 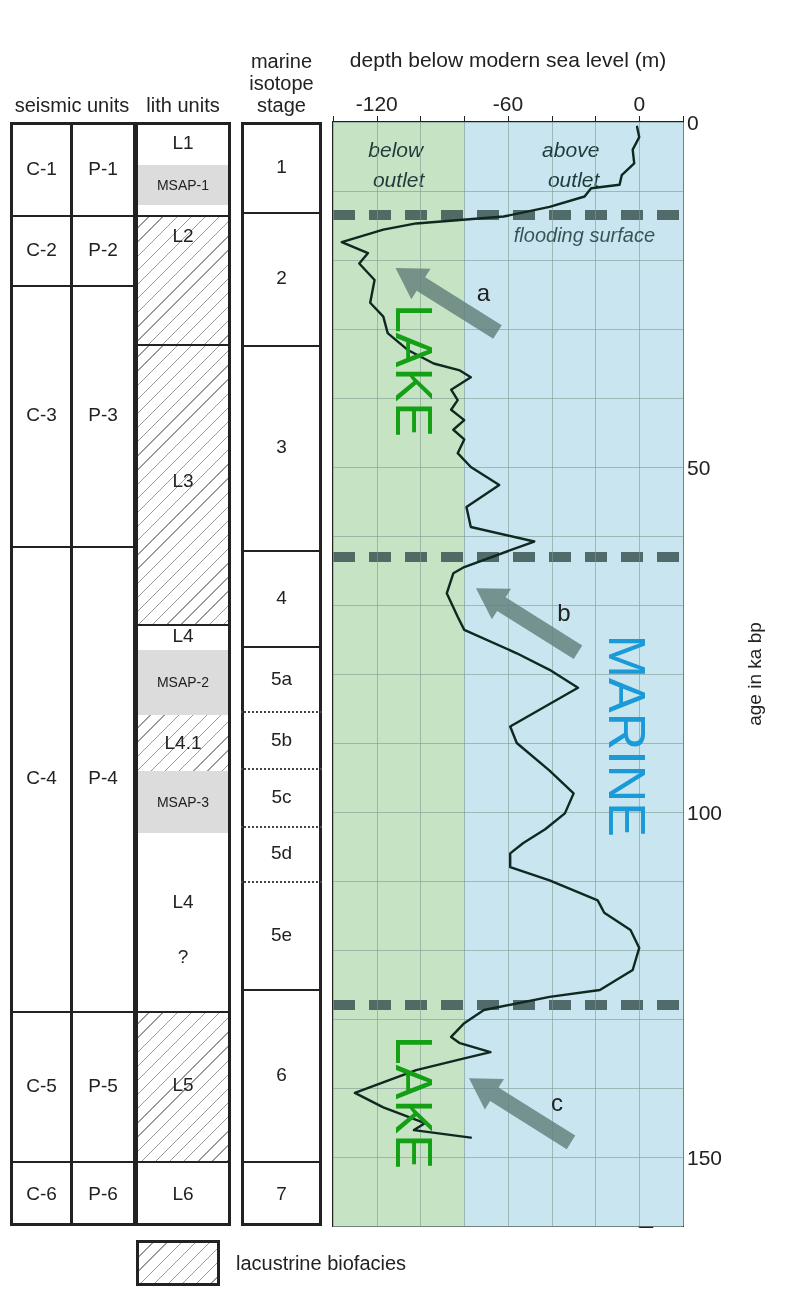 I want to click on text: P-3, so click(x=103, y=415).